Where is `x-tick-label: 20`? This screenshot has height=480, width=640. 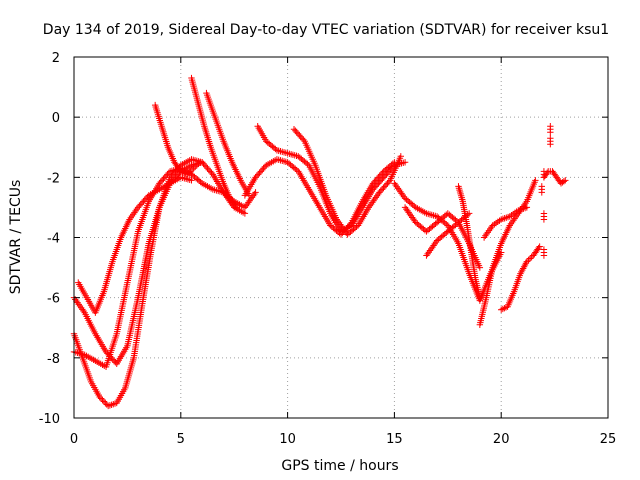
x-tick-label: 20 is located at coordinates (501, 439).